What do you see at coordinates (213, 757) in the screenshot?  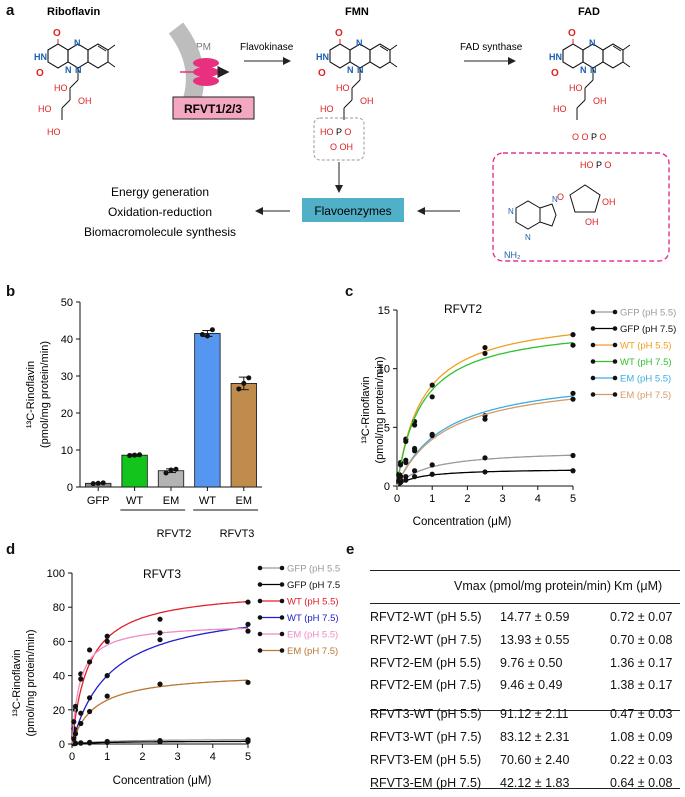 I see `xtick-label: 4` at bounding box center [213, 757].